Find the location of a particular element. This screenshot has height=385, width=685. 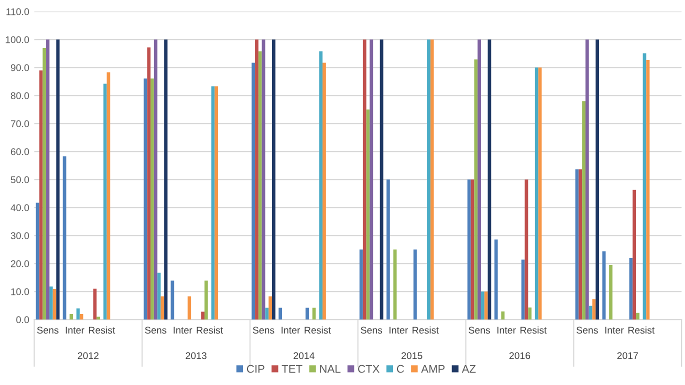

text: 2014 is located at coordinates (304, 356).